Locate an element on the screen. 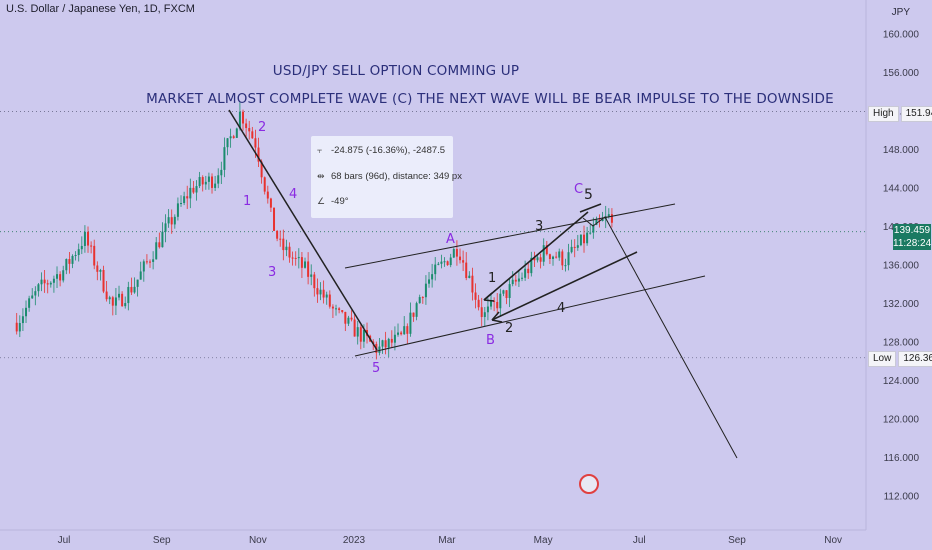  last-price-badge: 139.459 11:28:24 is located at coordinates (912, 237).